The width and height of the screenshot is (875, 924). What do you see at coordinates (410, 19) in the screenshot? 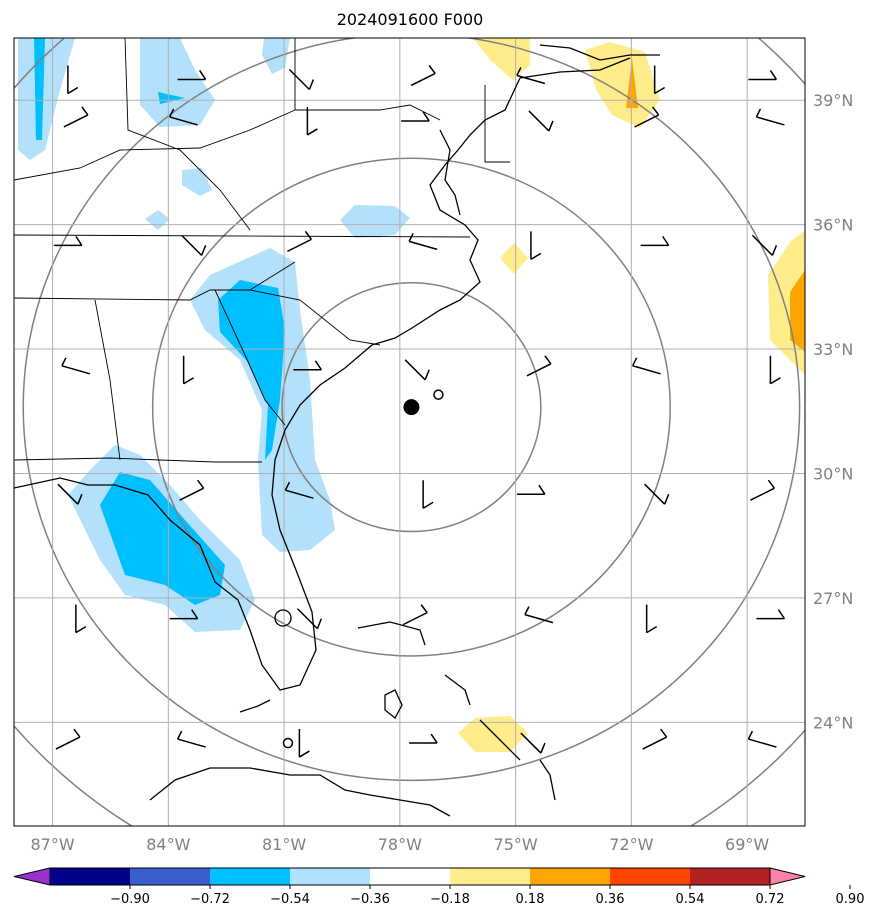
I see `map-title: 2024091600 F000` at bounding box center [410, 19].